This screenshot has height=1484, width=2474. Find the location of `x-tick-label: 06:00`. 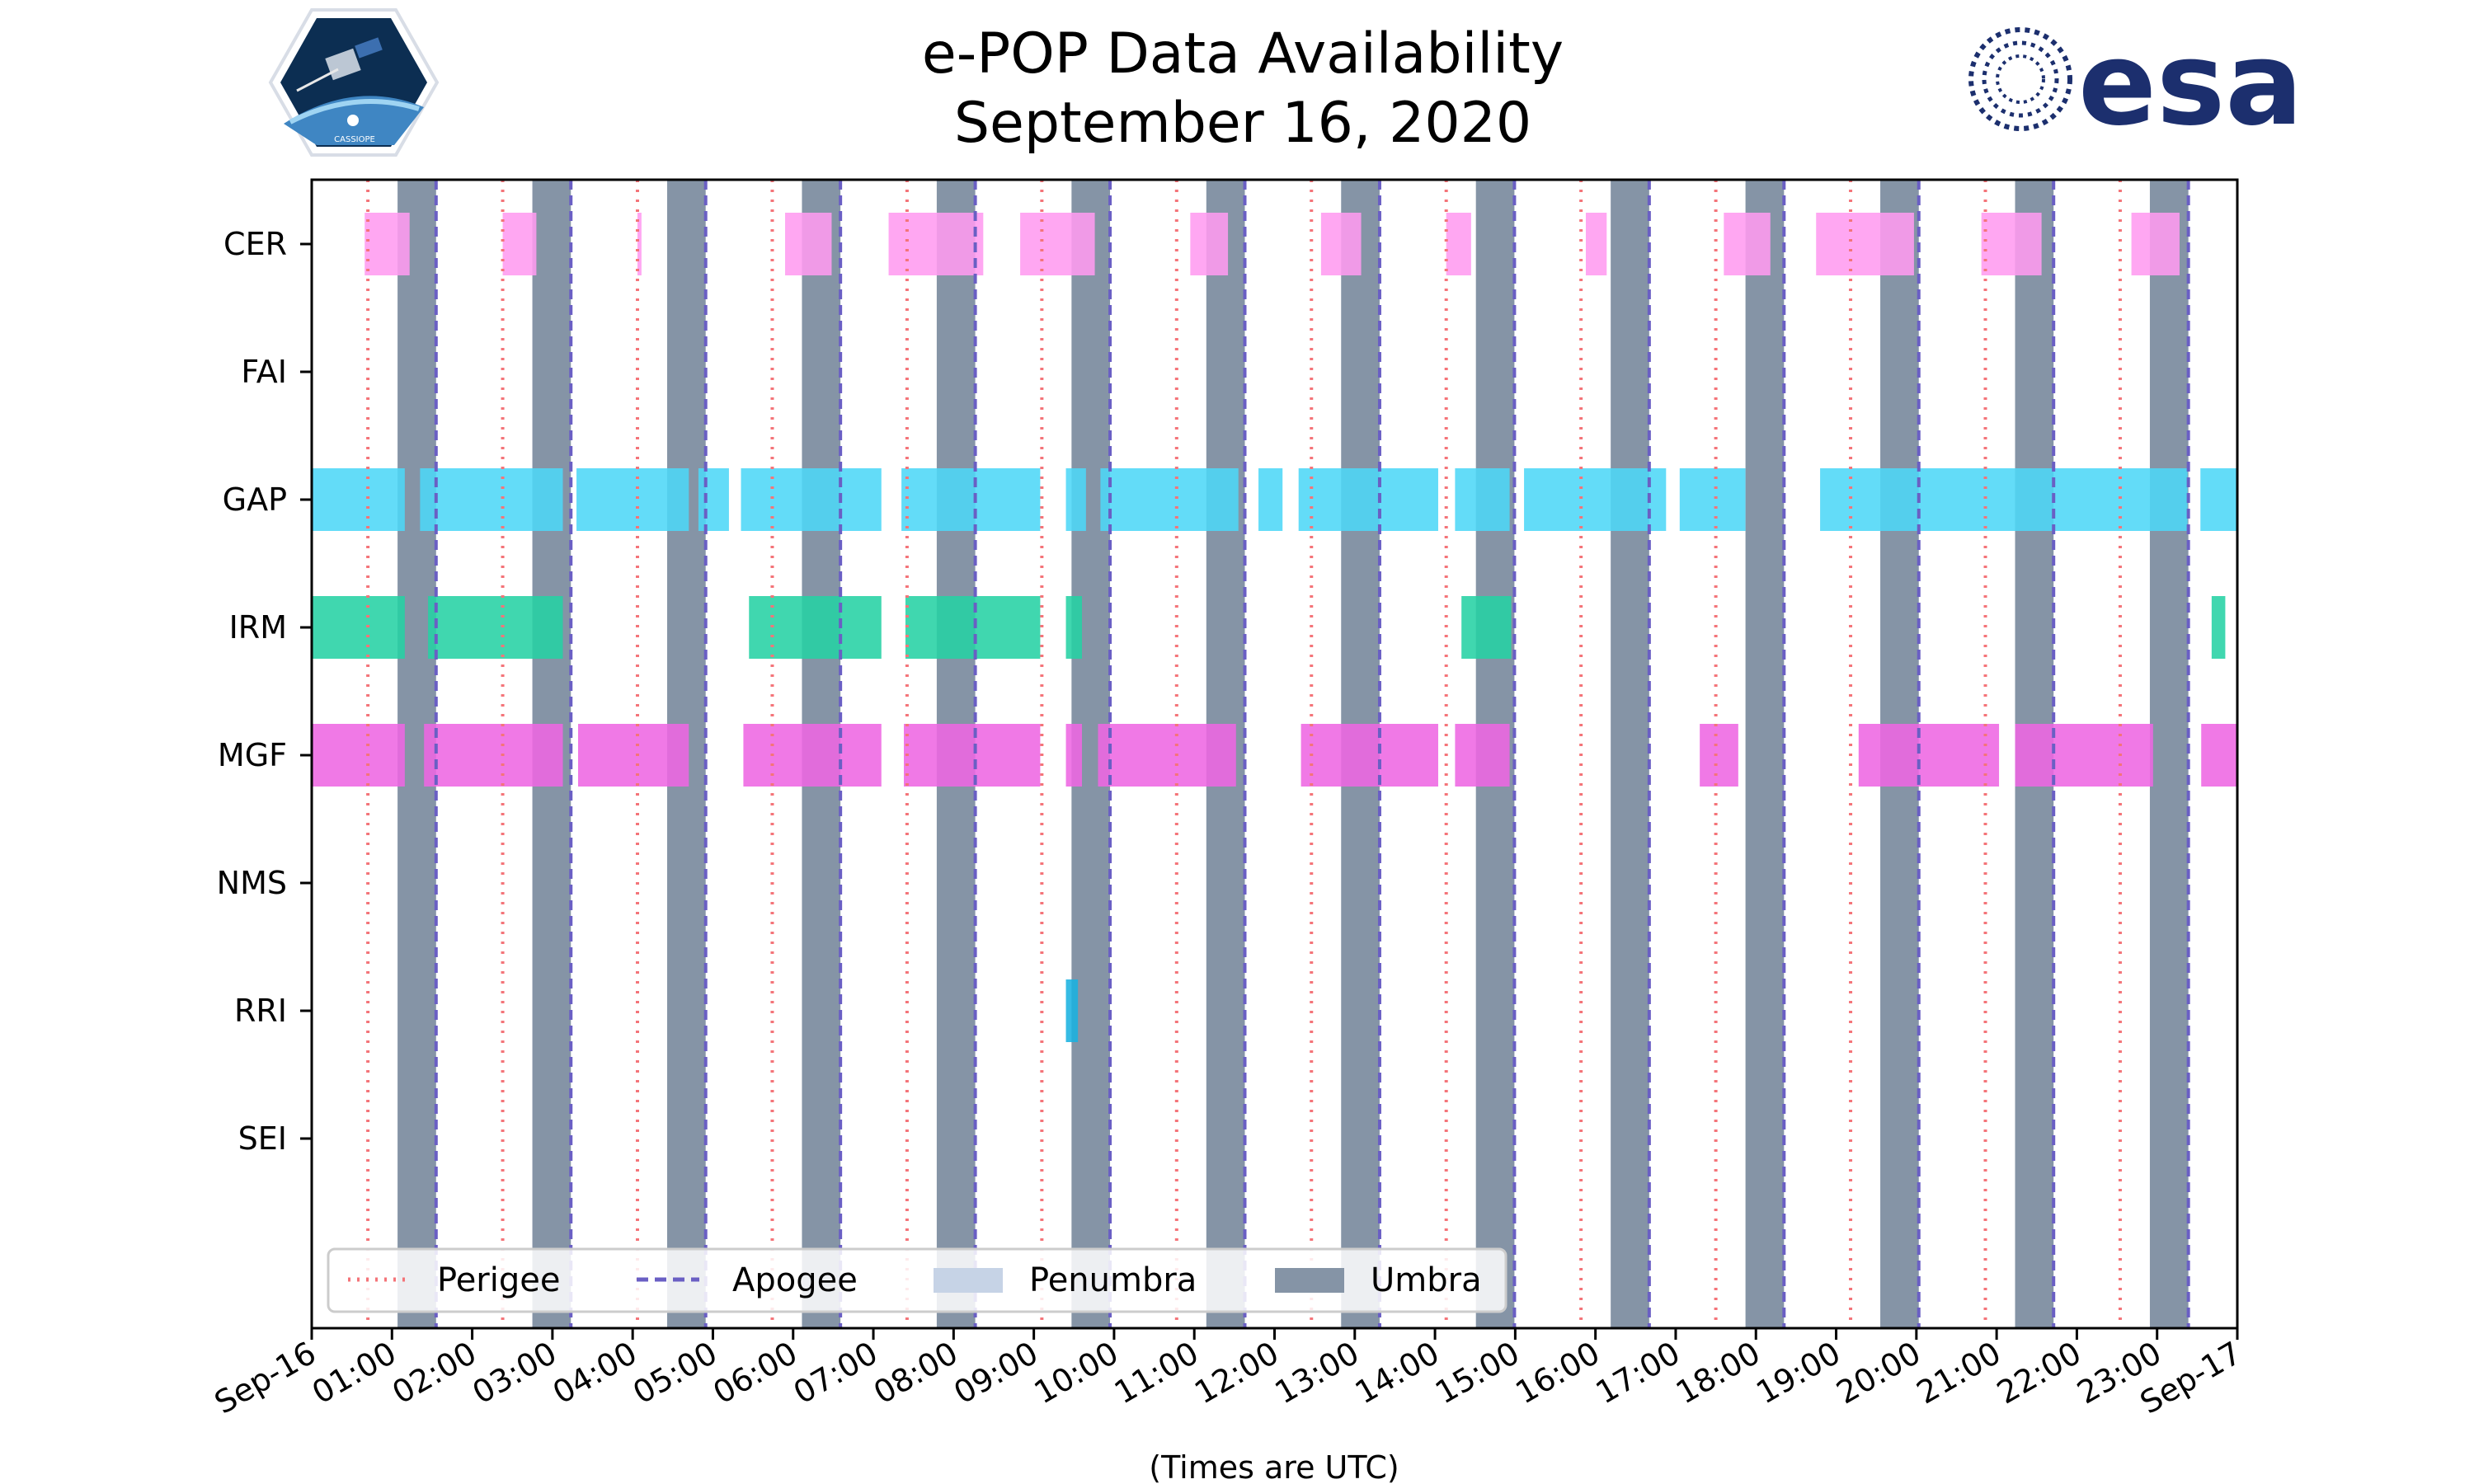

x-tick-label: 06:00 is located at coordinates (755, 1373).